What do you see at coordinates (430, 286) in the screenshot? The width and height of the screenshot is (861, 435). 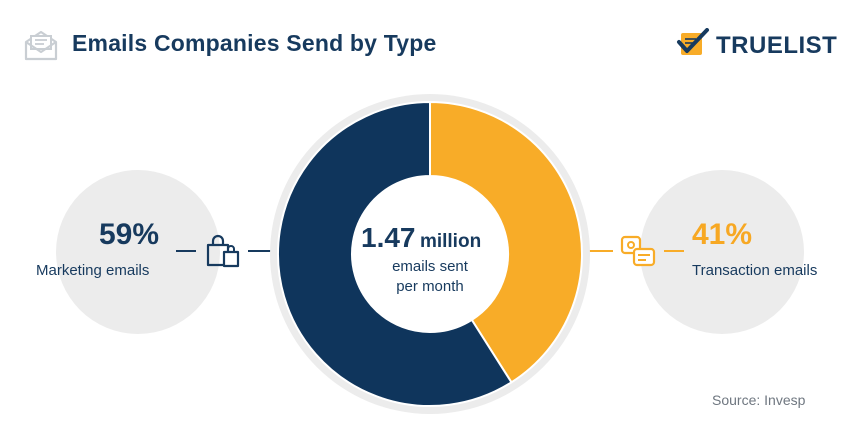 I see `center-subtitle-line2: per month` at bounding box center [430, 286].